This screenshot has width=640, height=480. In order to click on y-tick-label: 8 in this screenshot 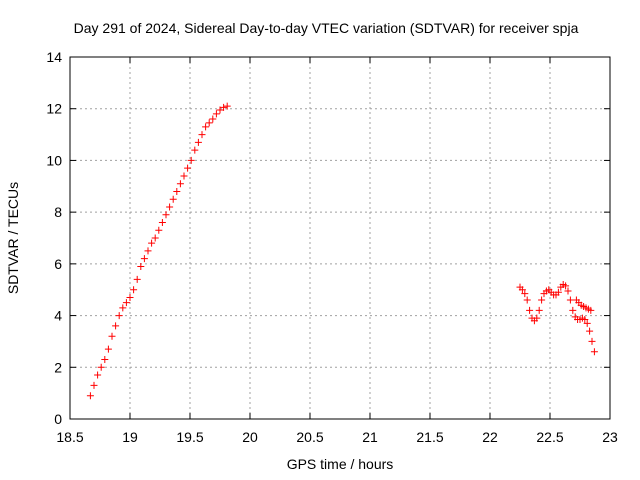, I will do `click(58, 212)`.